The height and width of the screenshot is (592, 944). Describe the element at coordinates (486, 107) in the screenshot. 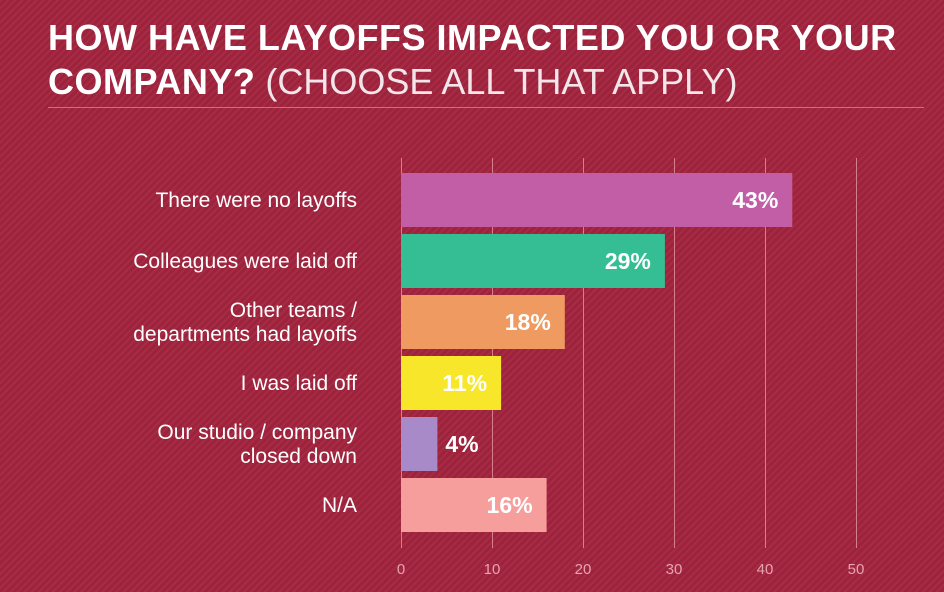

I see `title-divider` at that location.